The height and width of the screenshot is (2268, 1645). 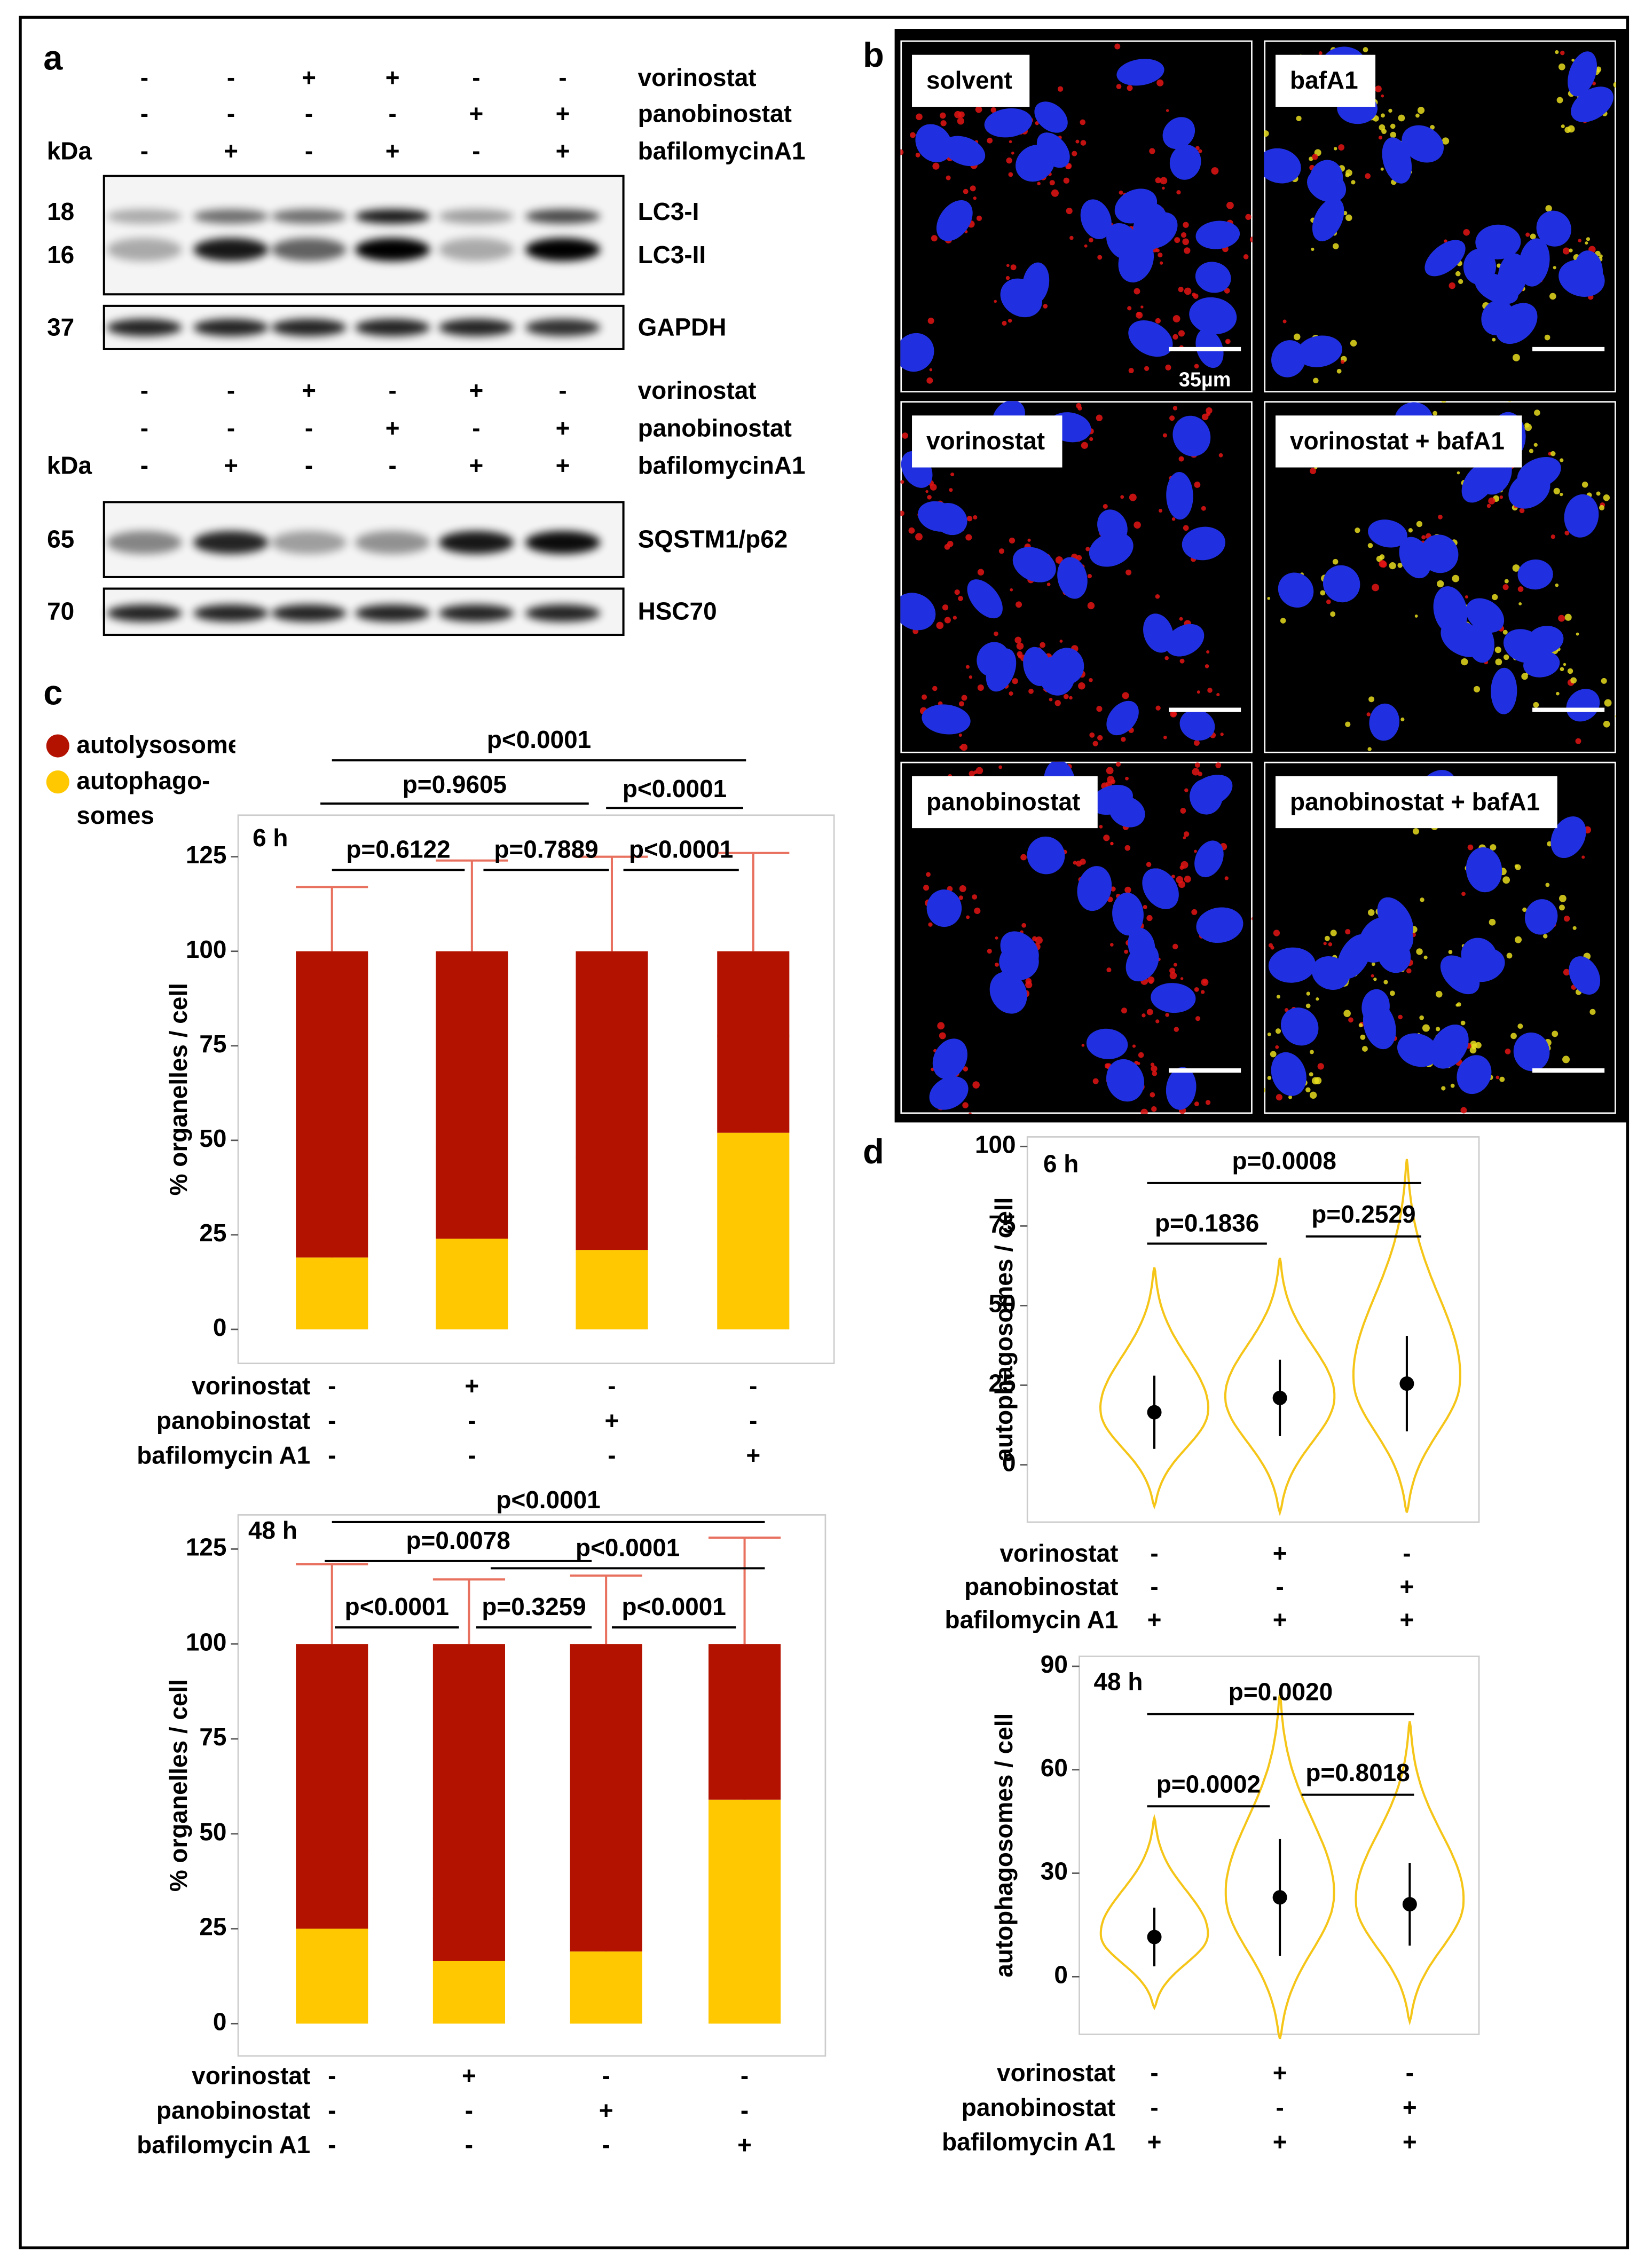 What do you see at coordinates (69, 466) in the screenshot?
I see `kda-label: kDa` at bounding box center [69, 466].